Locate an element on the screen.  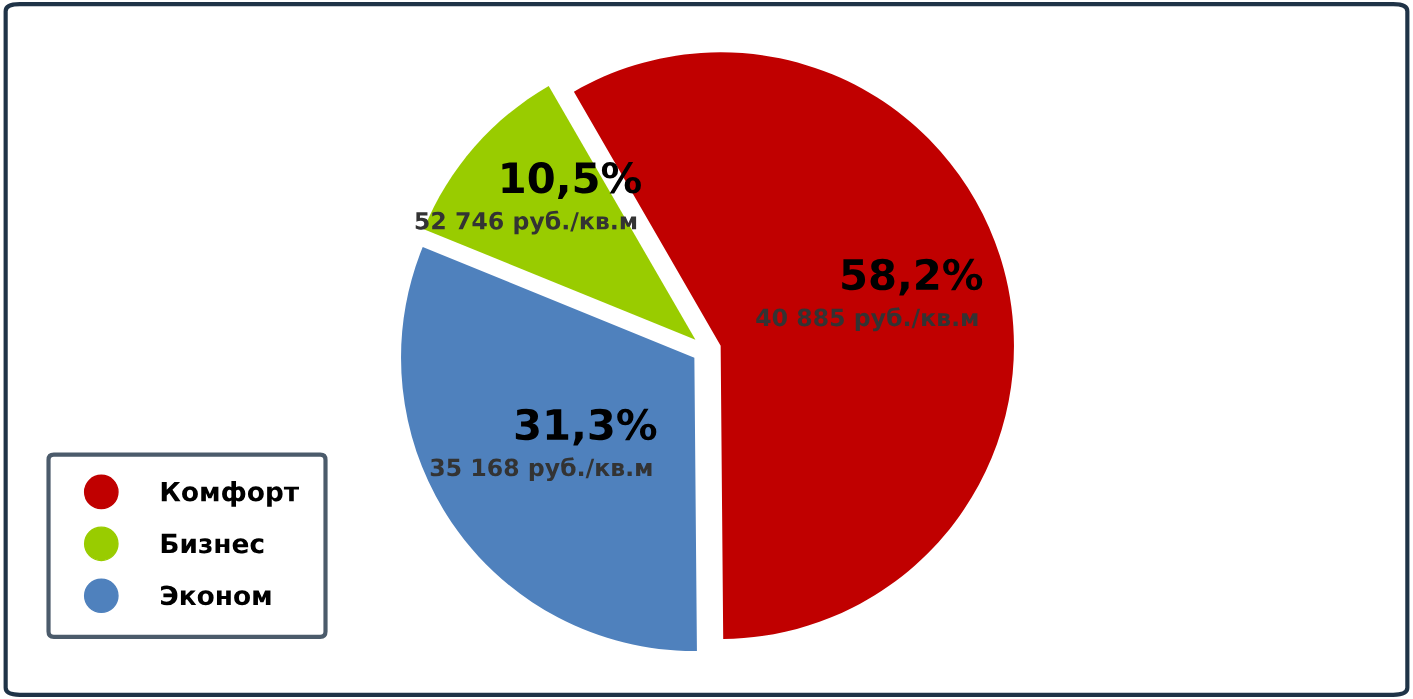
legend-label: Эконом is located at coordinates (216, 595).